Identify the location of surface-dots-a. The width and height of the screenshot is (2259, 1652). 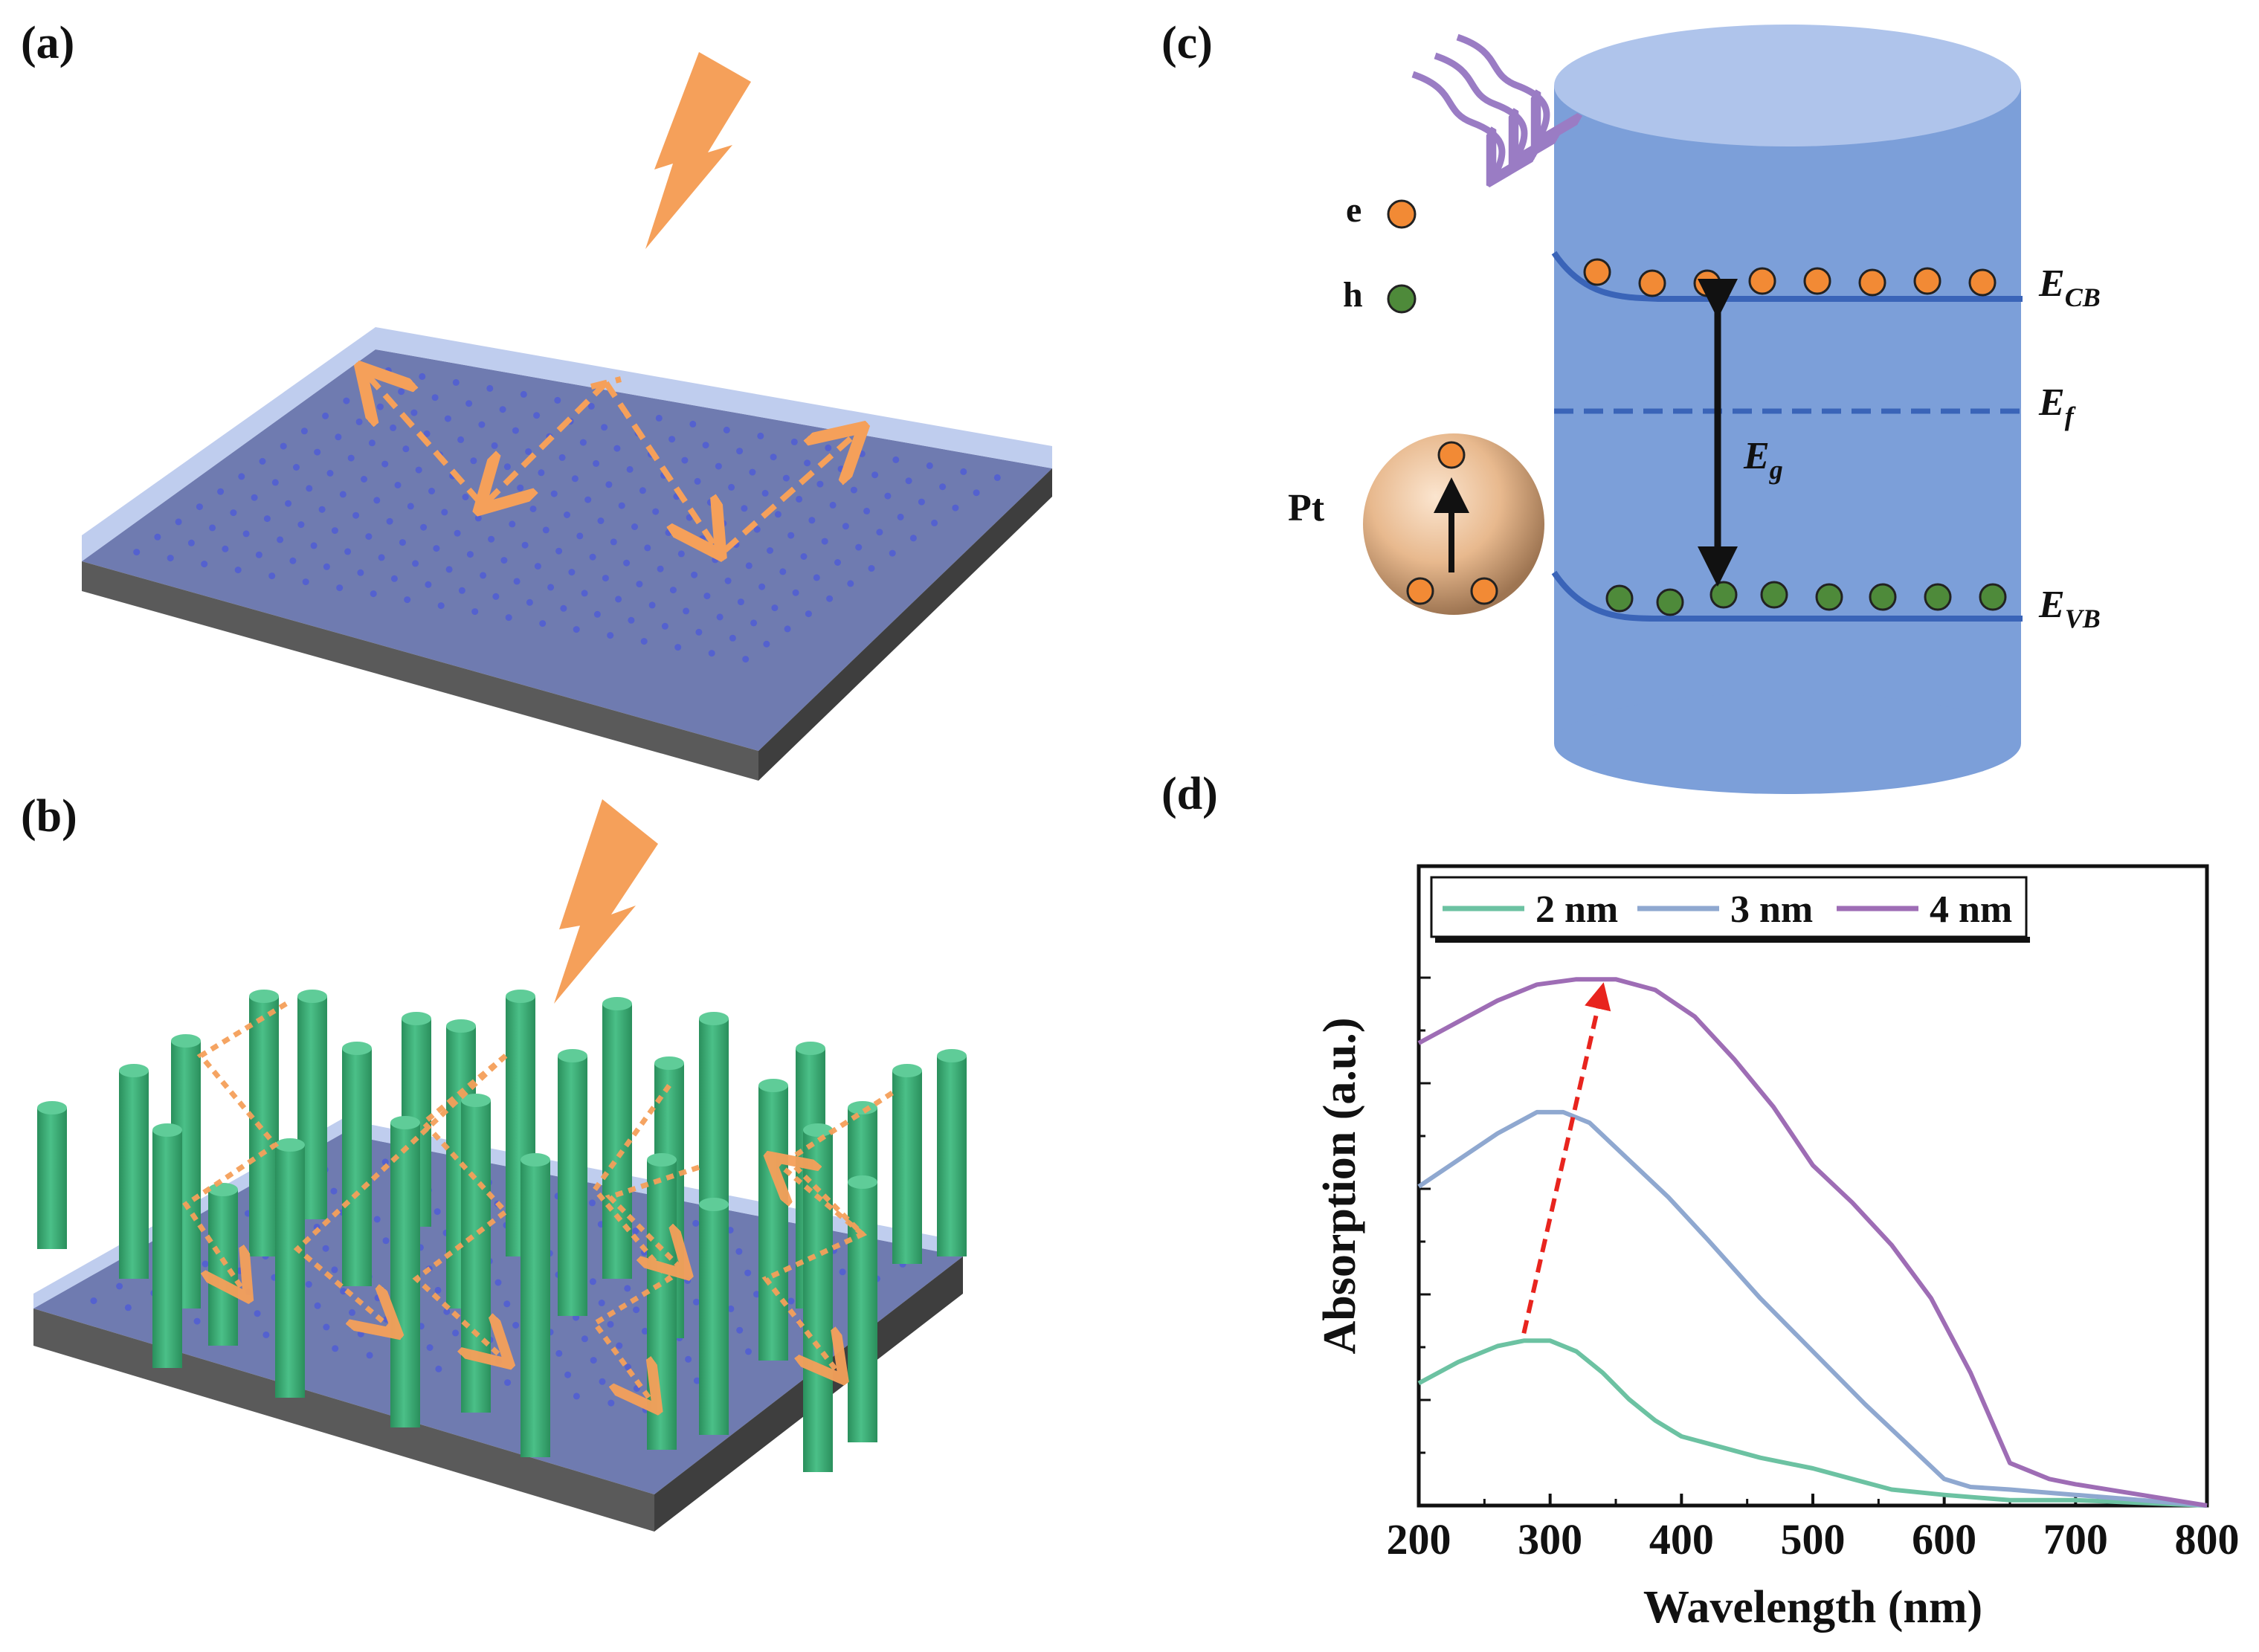
(567, 515).